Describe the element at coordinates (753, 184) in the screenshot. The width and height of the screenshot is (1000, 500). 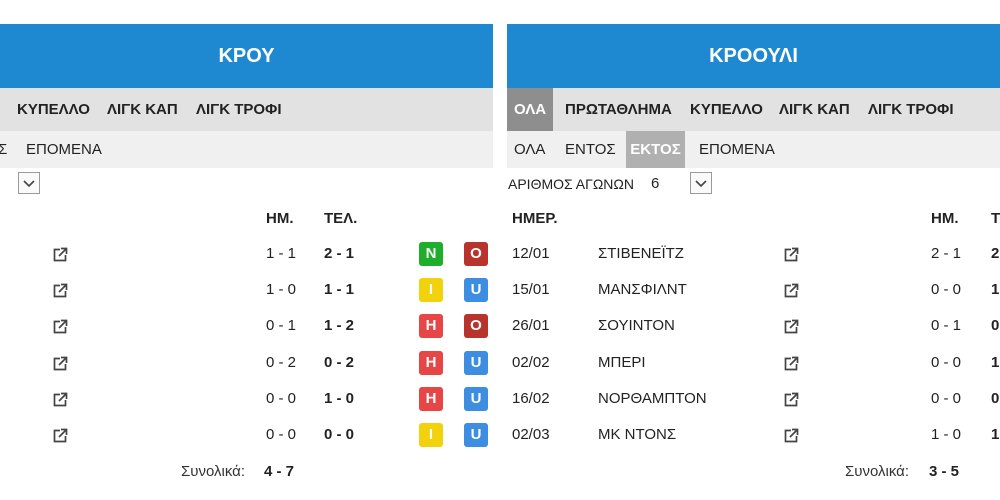
I see `match-count-filter: ΑΡΙΘΜΟΣ ΑΓΩΝΩΝ 6` at that location.